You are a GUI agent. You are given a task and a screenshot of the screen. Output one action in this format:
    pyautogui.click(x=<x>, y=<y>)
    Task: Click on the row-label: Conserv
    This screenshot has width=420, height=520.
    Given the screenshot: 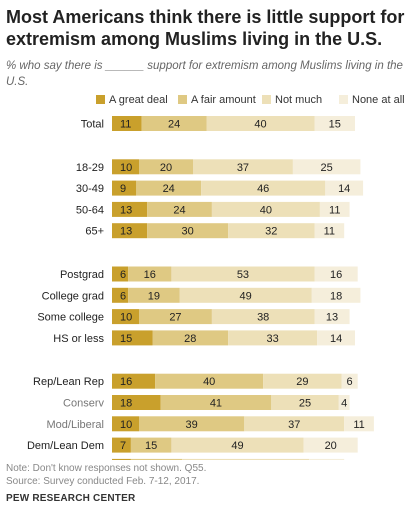 What is the action you would take?
    pyautogui.click(x=83, y=404)
    